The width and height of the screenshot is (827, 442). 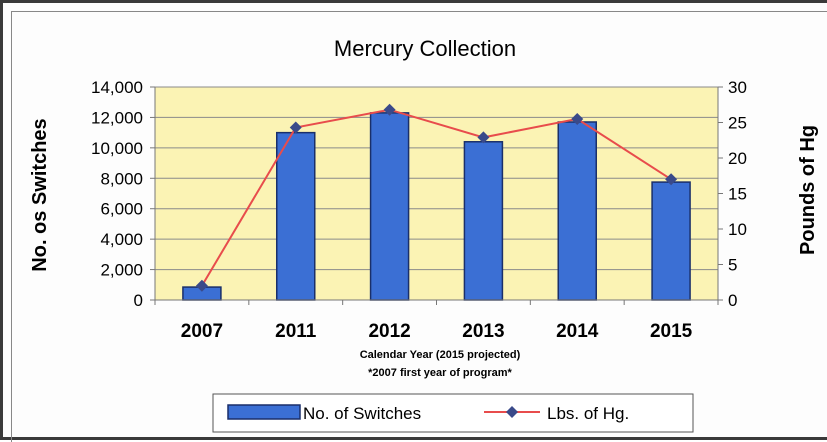 I want to click on x-axis-note: *2007 first year of program*, so click(x=440, y=373).